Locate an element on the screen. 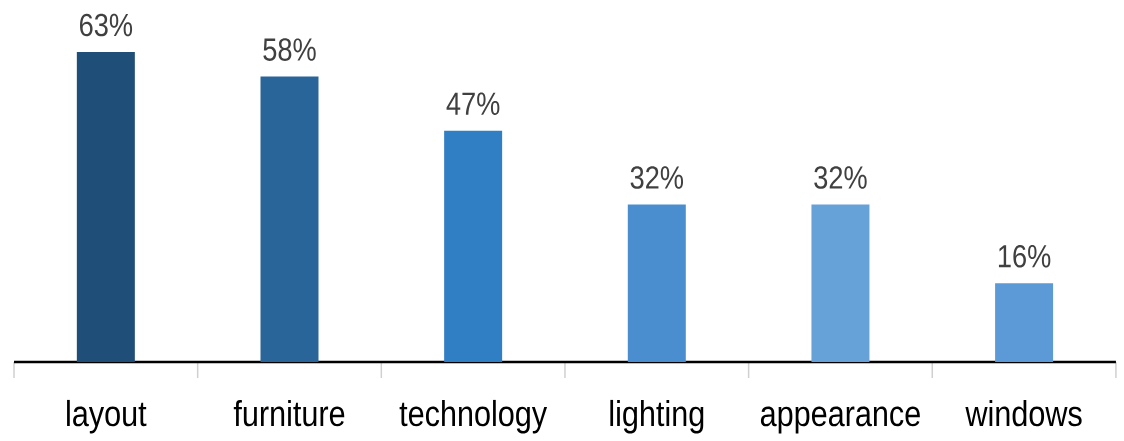  x-tick-label: furniture is located at coordinates (289, 413).